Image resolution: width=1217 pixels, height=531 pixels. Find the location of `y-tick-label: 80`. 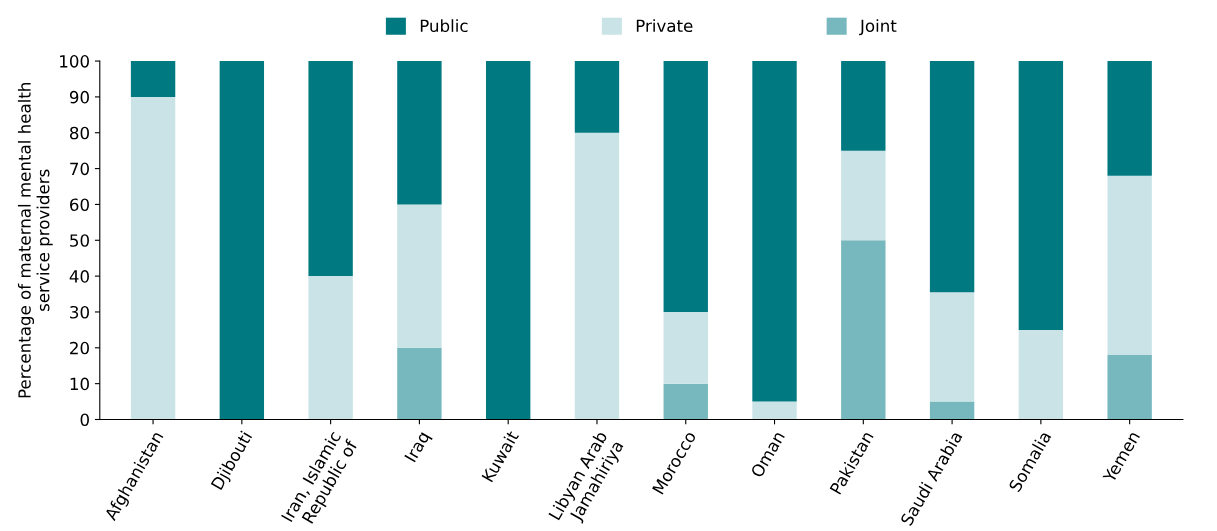

y-tick-label: 80 is located at coordinates (79, 133).